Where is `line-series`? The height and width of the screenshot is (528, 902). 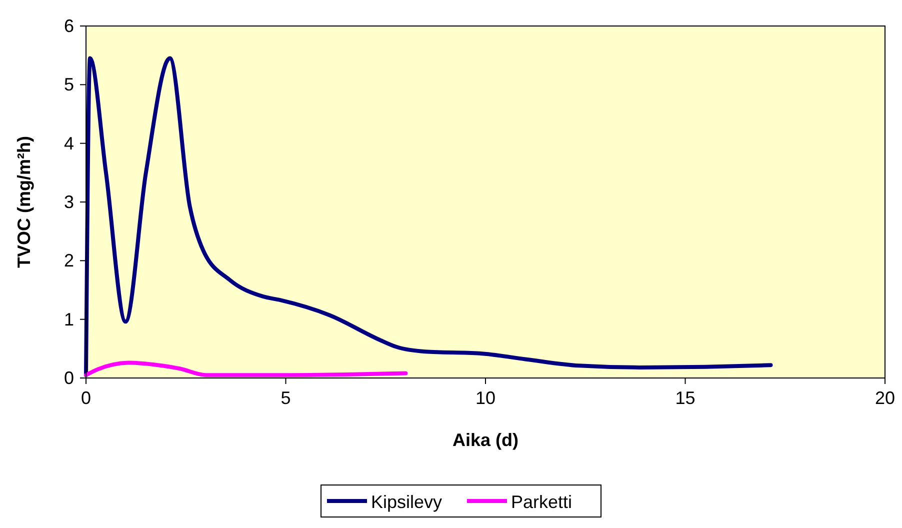
line-series is located at coordinates (246, 369).